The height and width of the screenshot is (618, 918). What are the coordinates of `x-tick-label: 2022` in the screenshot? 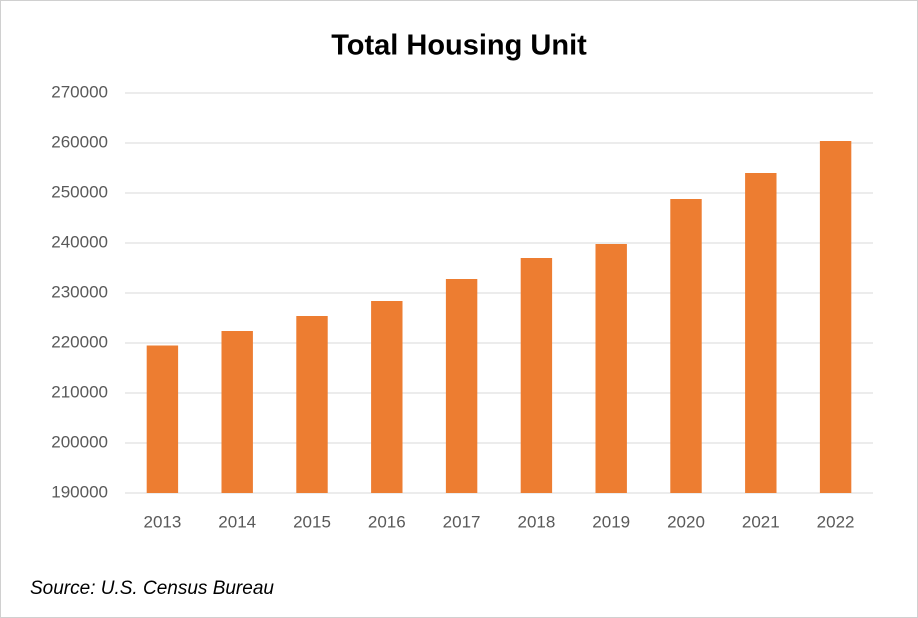 It's located at (836, 521).